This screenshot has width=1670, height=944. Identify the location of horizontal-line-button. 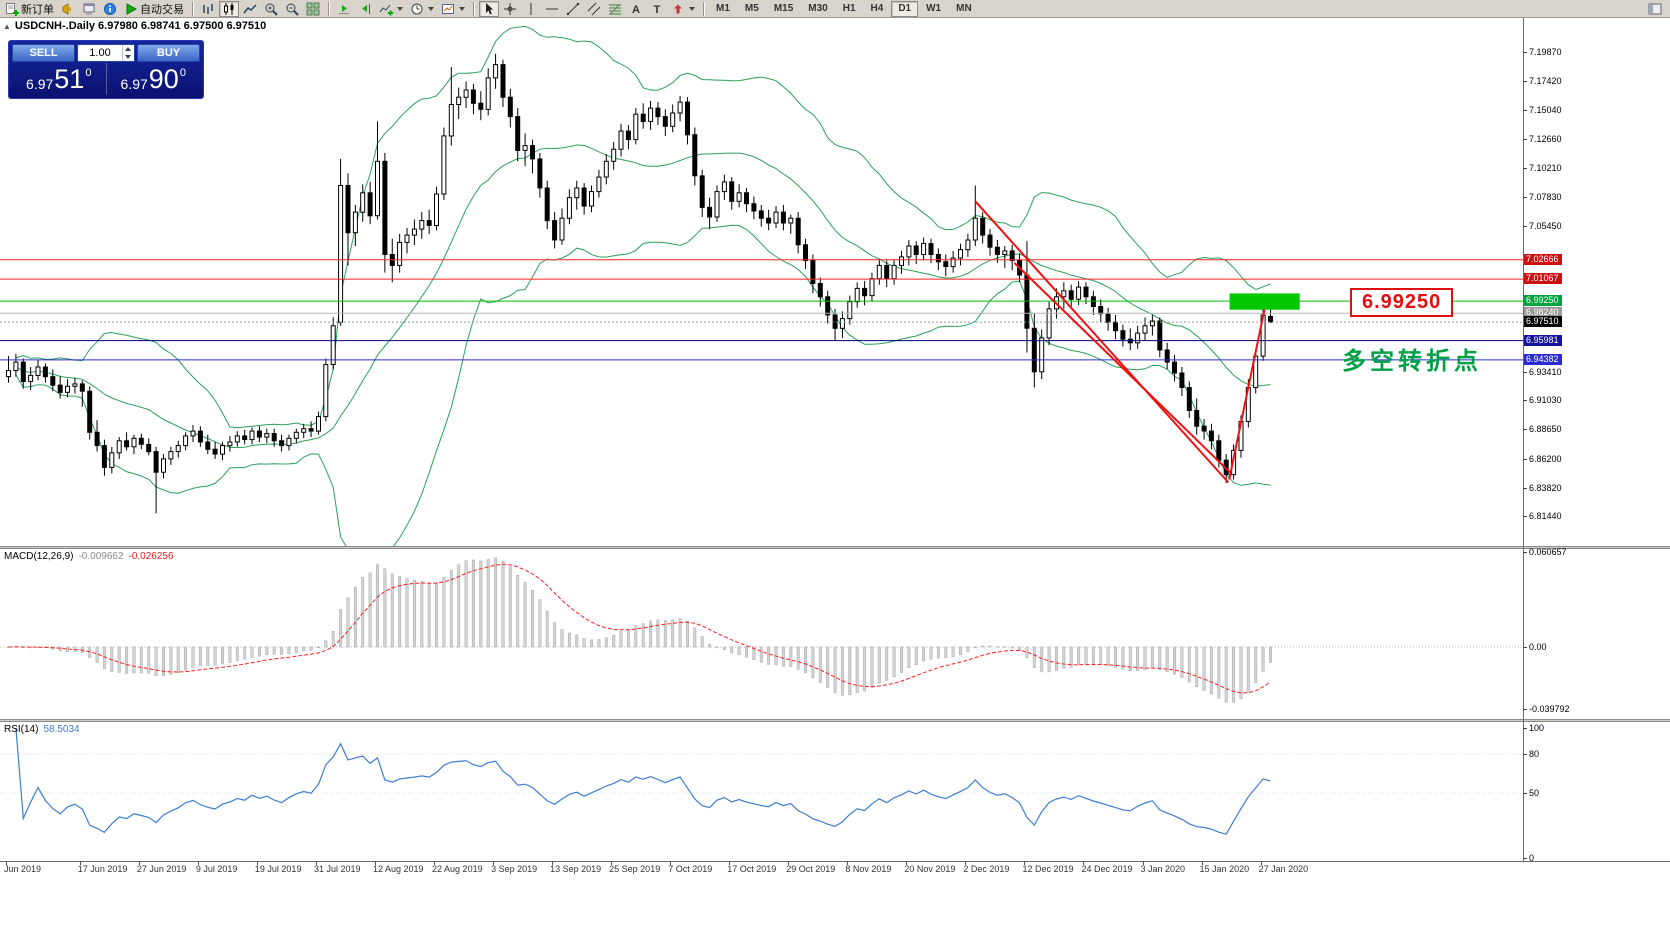
(552, 9).